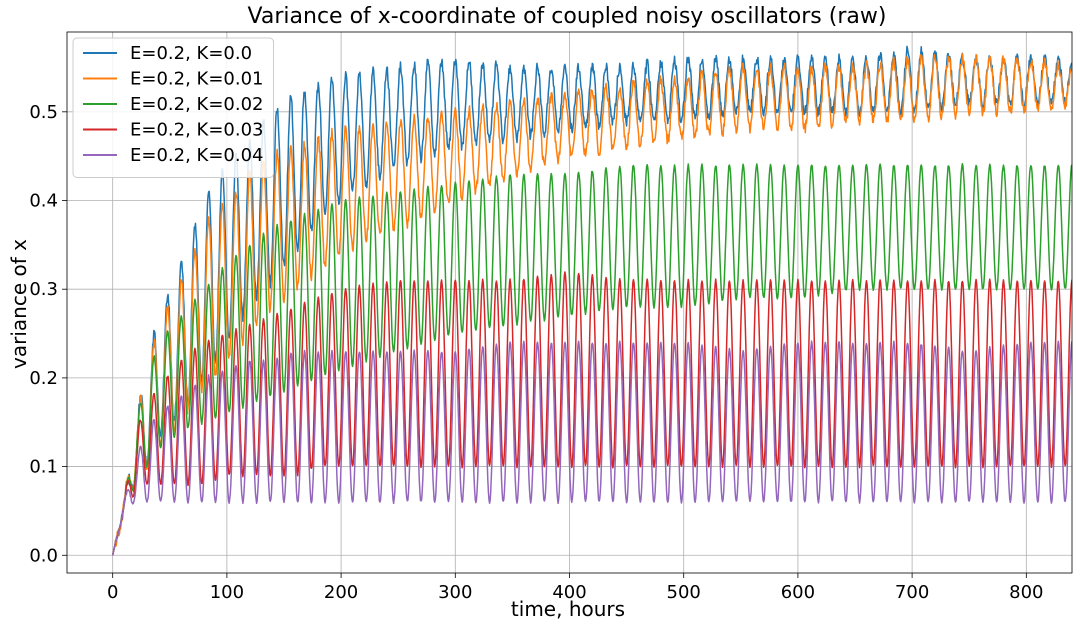  Describe the element at coordinates (43, 112) in the screenshot. I see `y-tick-label: 0.5` at that location.